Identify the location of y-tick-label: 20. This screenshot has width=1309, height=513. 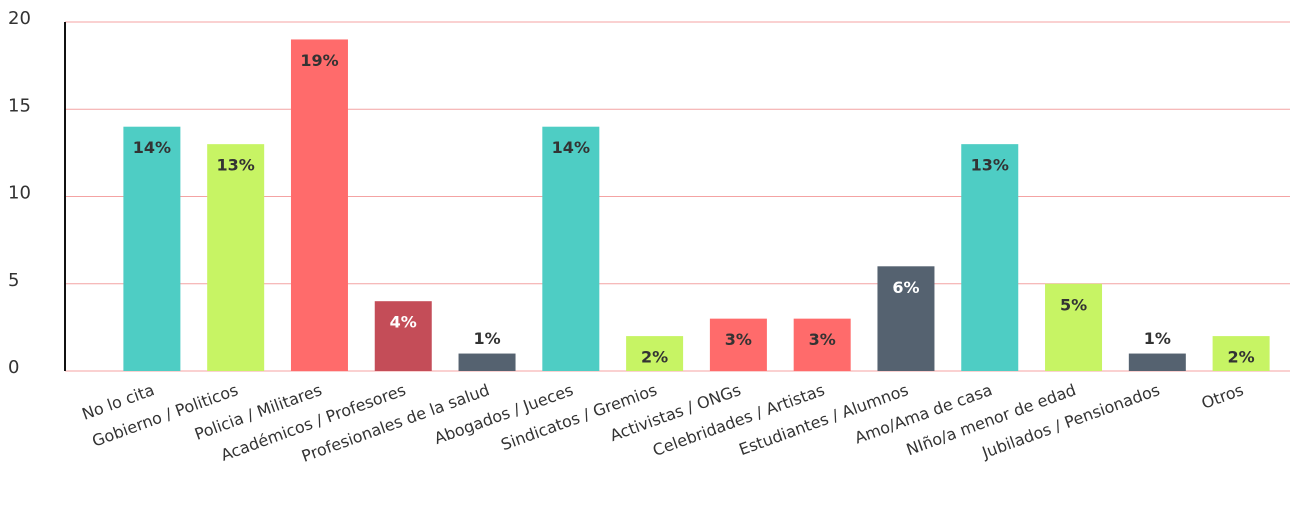
(19, 18).